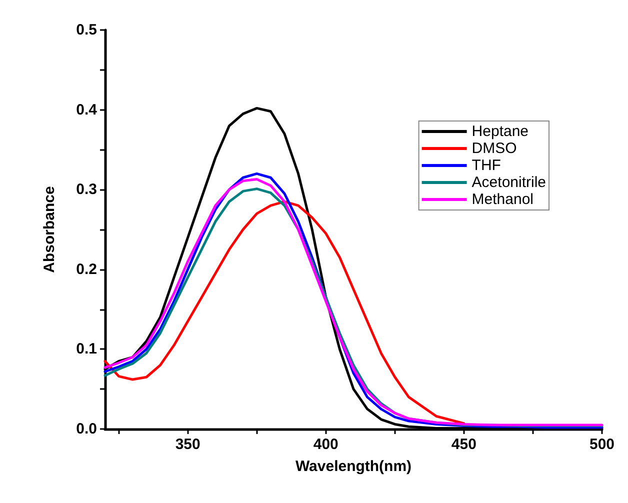 Image resolution: width=628 pixels, height=503 pixels. Describe the element at coordinates (503, 199) in the screenshot. I see `legend-label: Methanol` at that location.